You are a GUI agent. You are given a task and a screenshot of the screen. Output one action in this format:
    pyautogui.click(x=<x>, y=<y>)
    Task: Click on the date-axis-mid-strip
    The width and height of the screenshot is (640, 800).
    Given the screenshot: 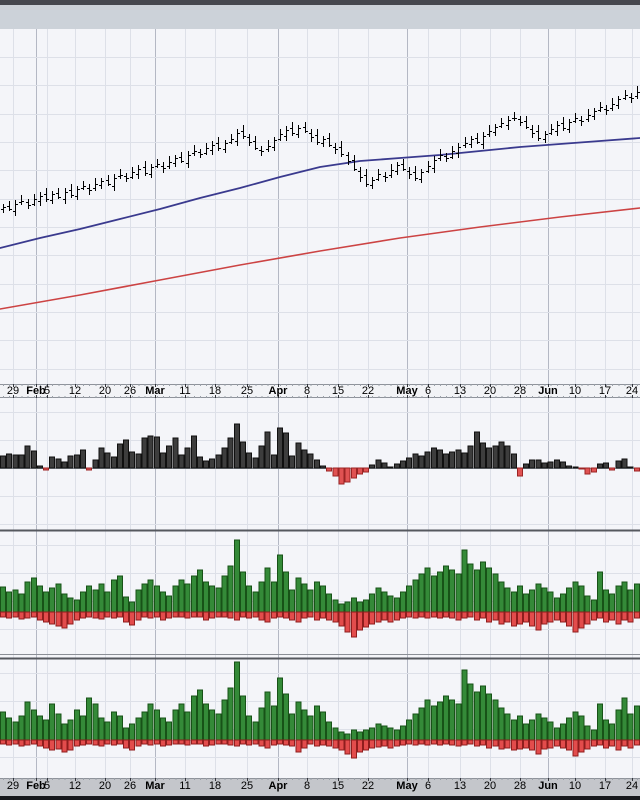 What is the action you would take?
    pyautogui.click(x=320, y=391)
    